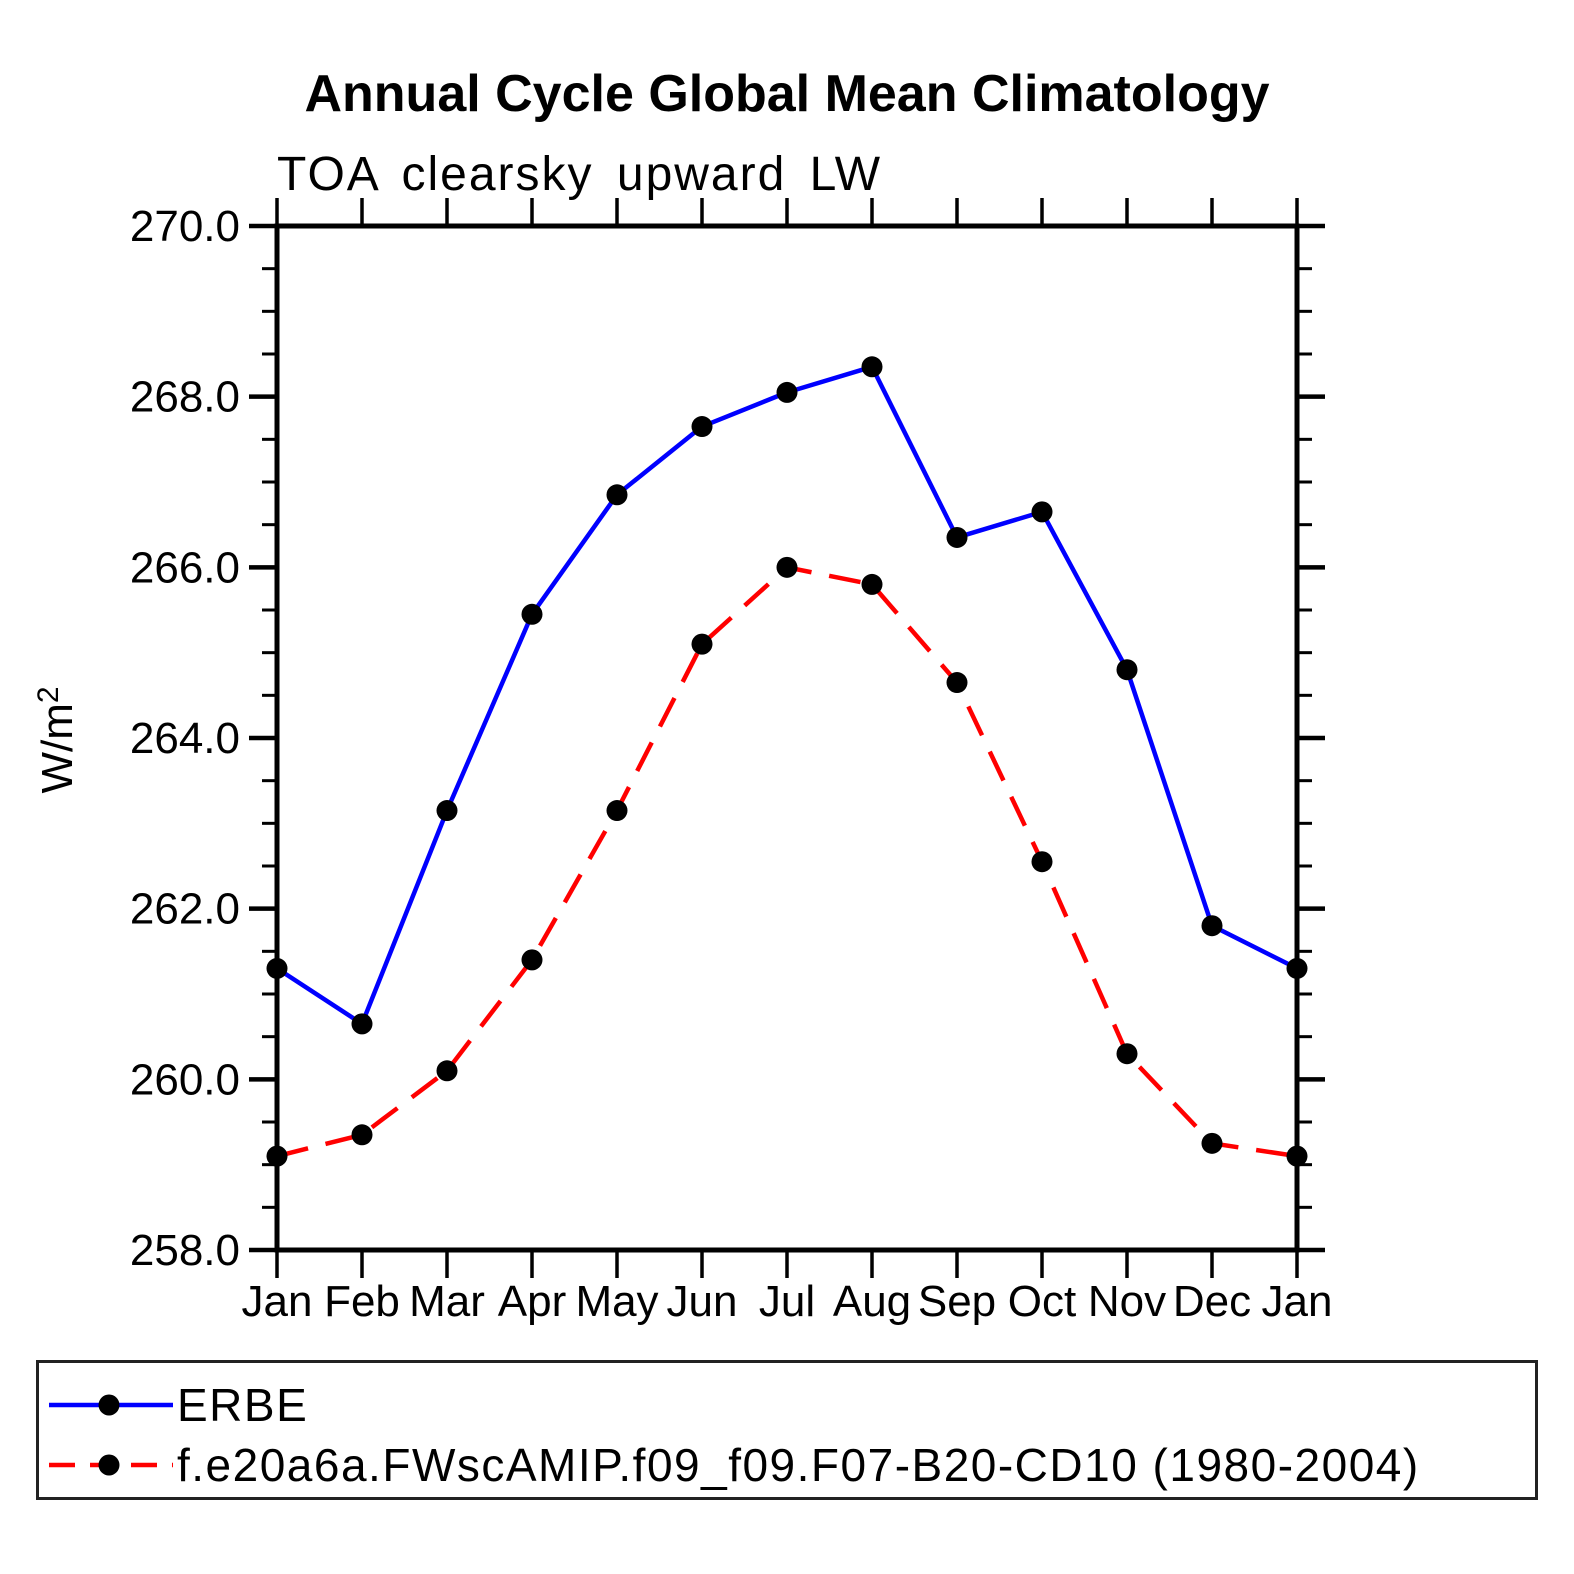 Image resolution: width=1574 pixels, height=1574 pixels. I want to click on x-tick-label-aug-7: Aug, so click(872, 1301).